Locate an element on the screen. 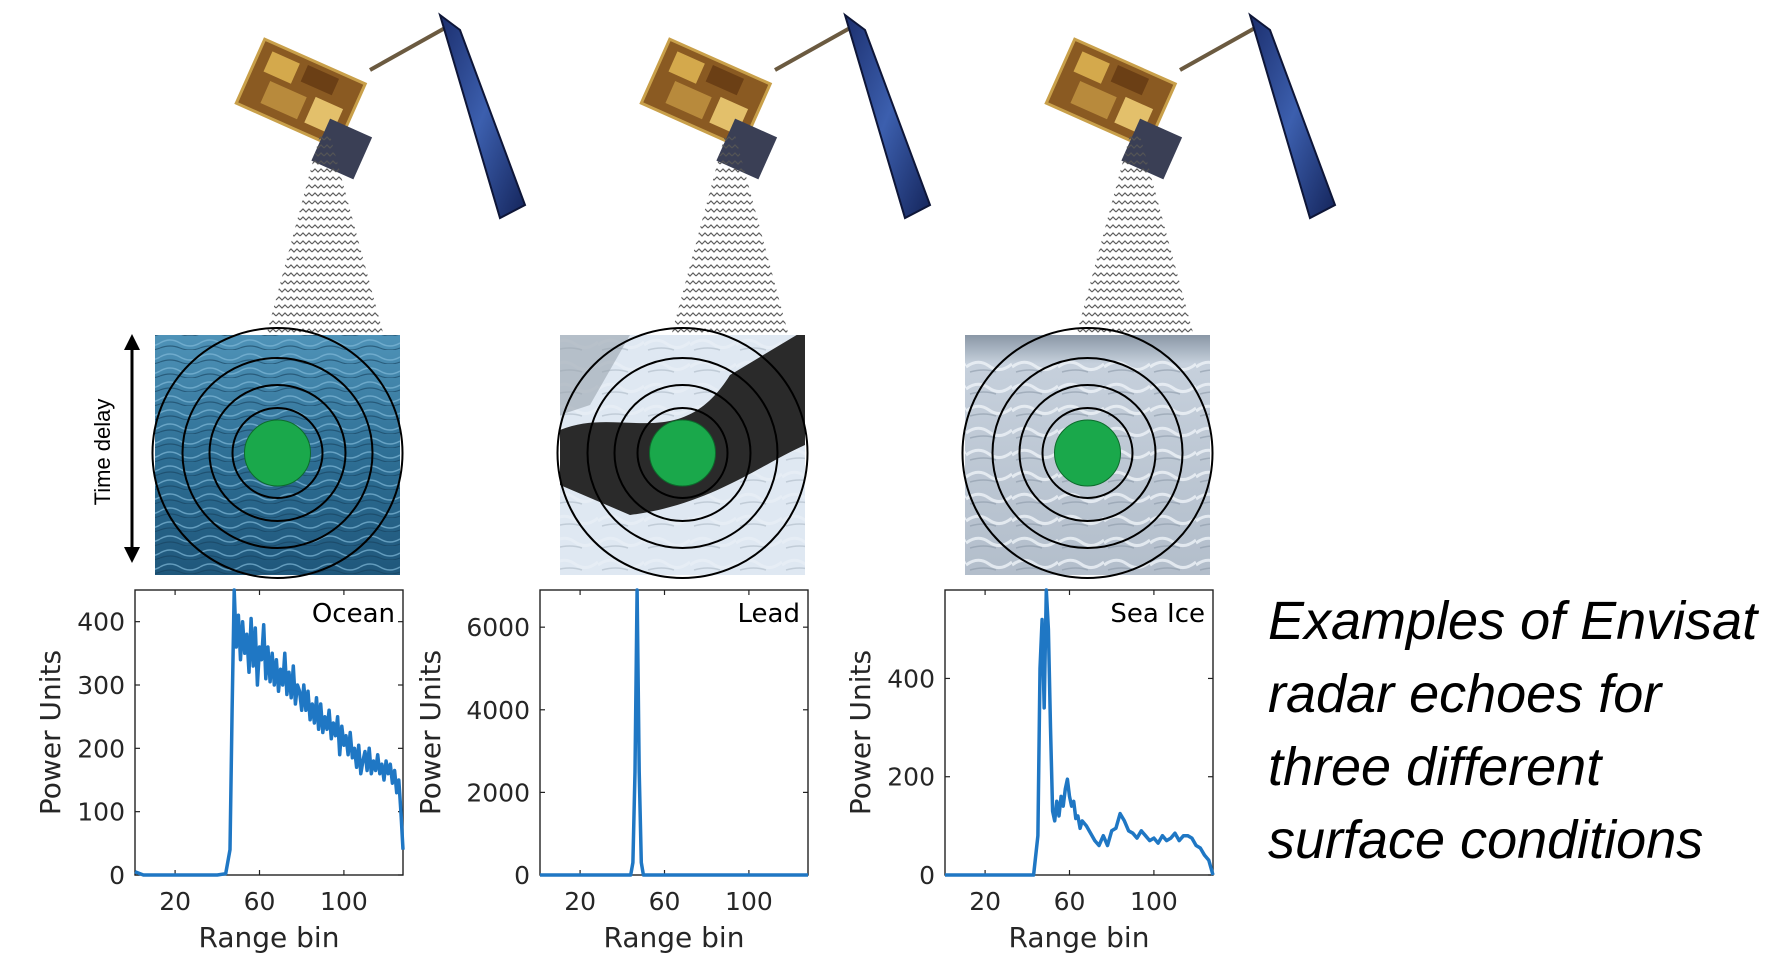  y-tick-label: 2000 is located at coordinates (498, 792).